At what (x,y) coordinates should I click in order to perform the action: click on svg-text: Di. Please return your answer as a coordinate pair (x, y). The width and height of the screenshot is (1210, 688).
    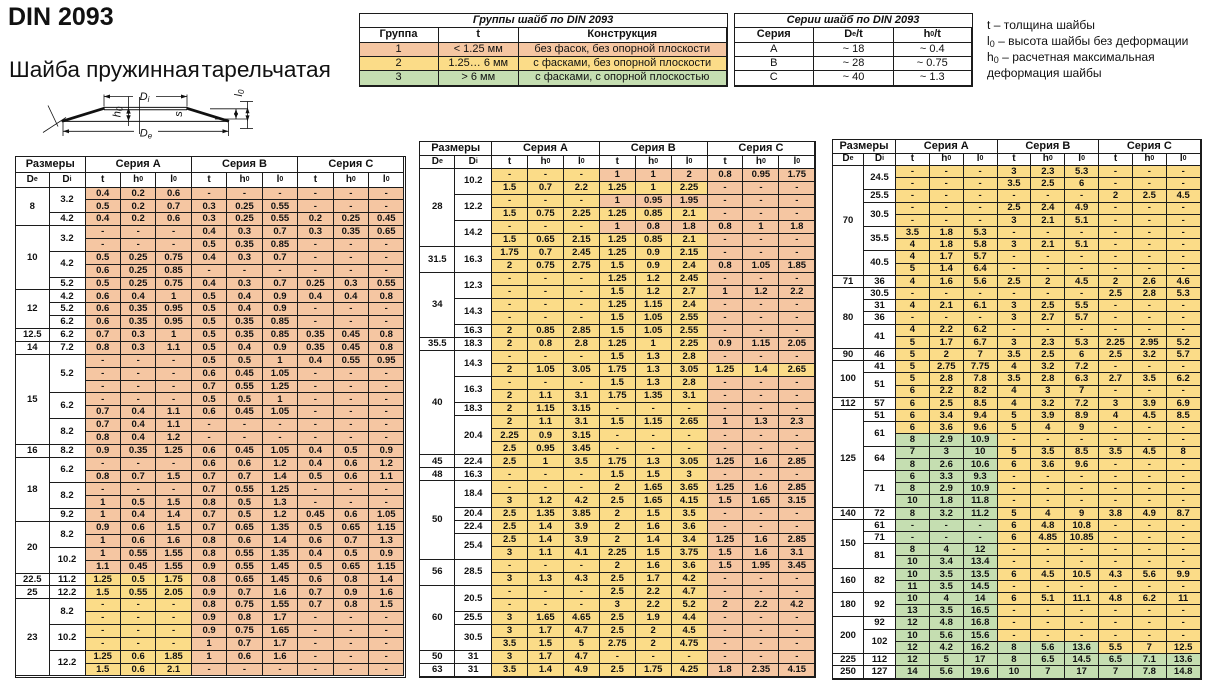
    Looking at the image, I should click on (145, 97).